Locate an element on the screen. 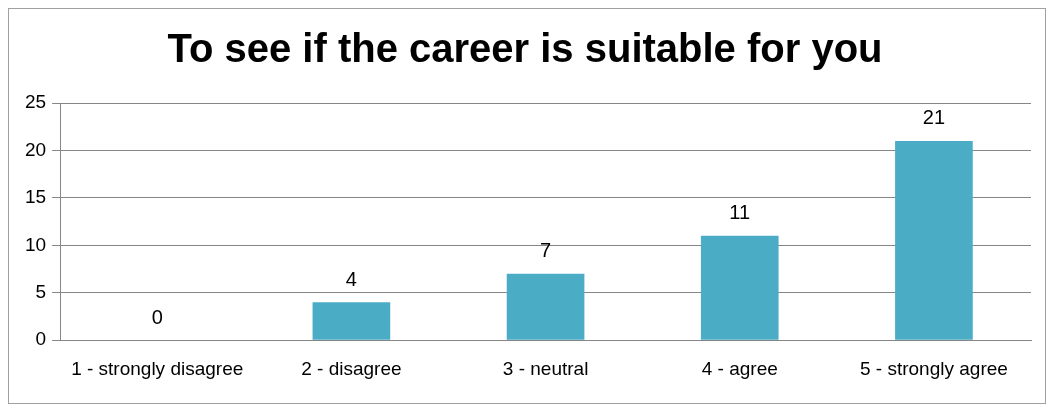 The height and width of the screenshot is (412, 1054). x-tick-label: 3 - neutral is located at coordinates (545, 368).